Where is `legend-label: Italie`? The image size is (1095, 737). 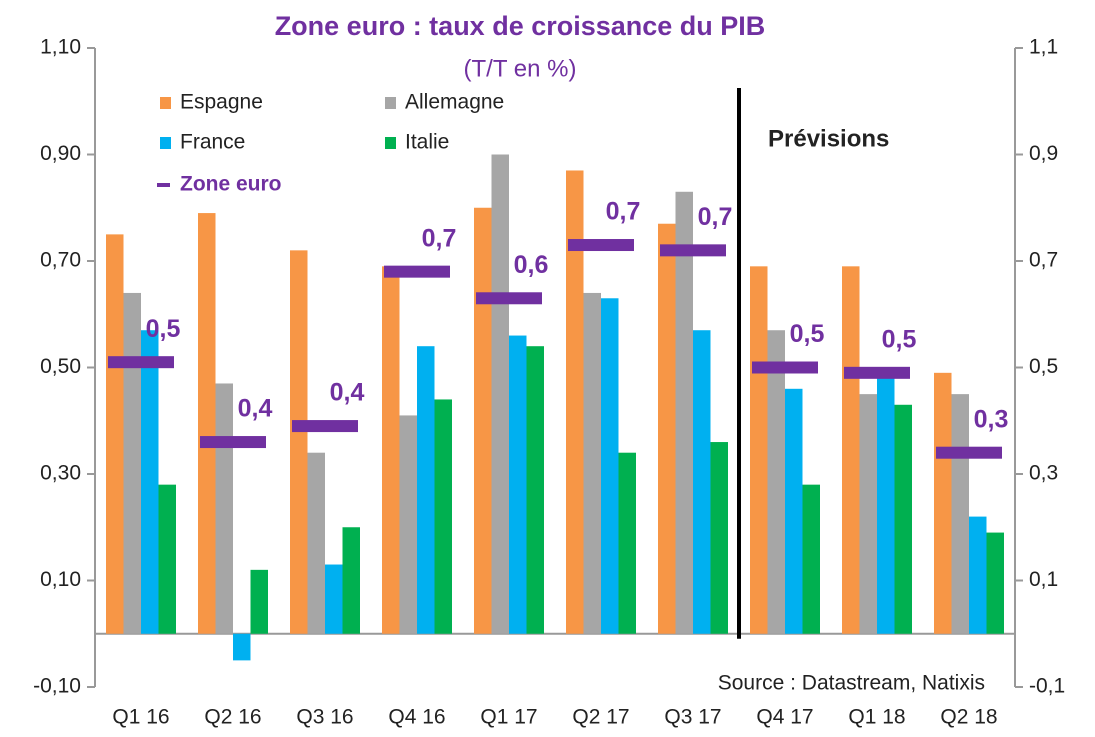 legend-label: Italie is located at coordinates (427, 142).